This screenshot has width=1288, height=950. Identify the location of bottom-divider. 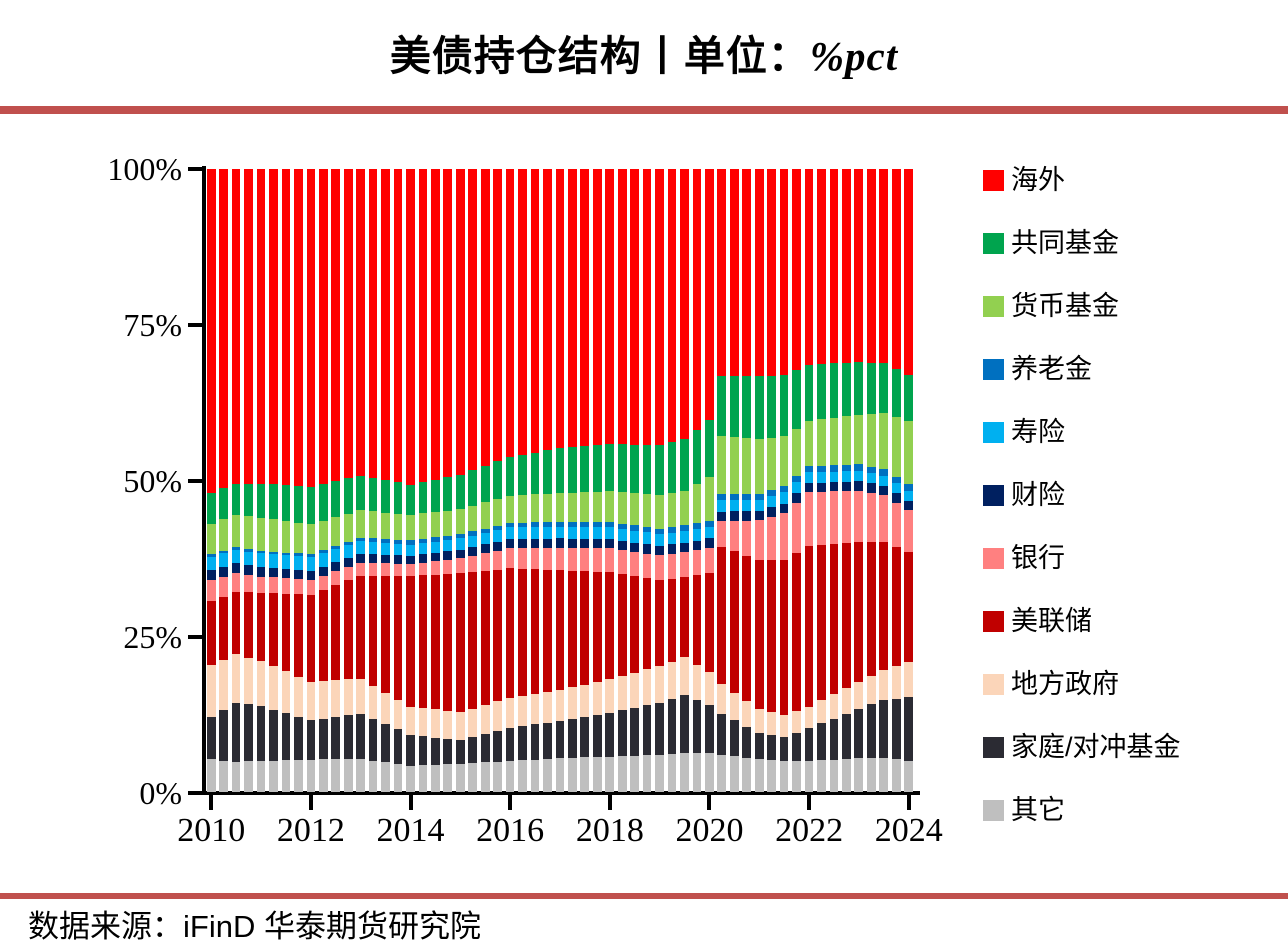
(644, 896).